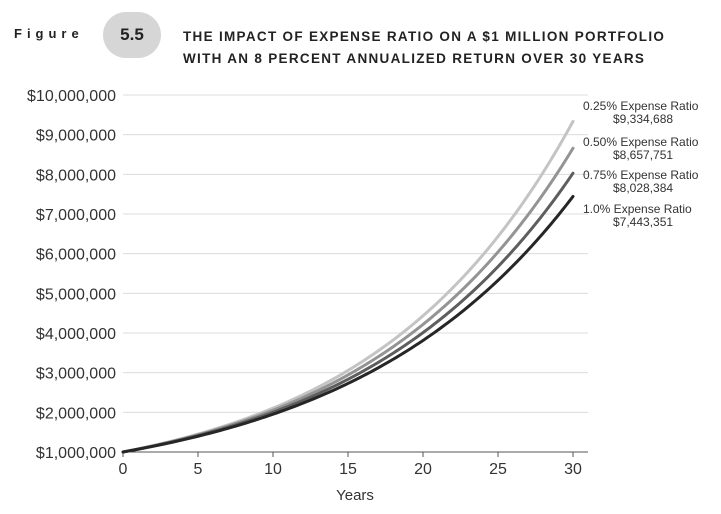 This screenshot has width=721, height=514. What do you see at coordinates (76, 215) in the screenshot?
I see `y-tick-label: $7,000,000` at bounding box center [76, 215].